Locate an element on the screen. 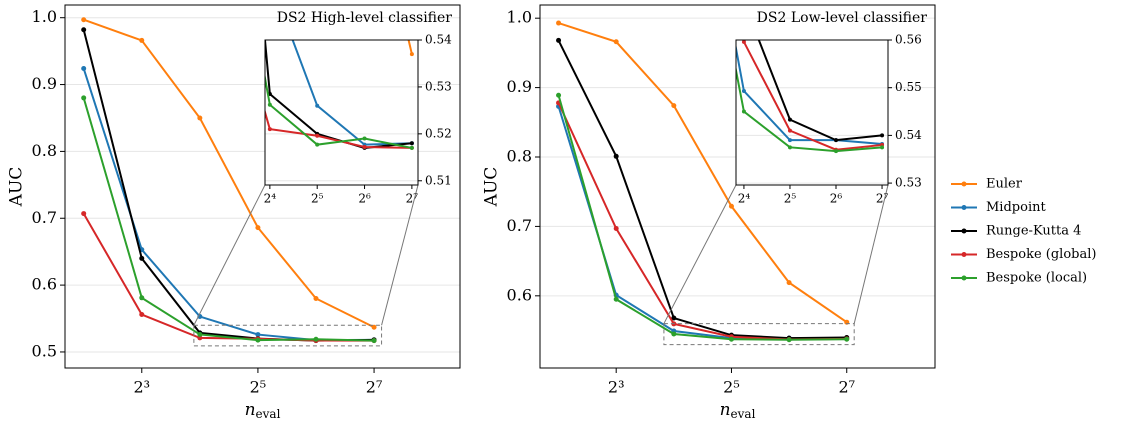 The width and height of the screenshot is (1126, 421). legend-label: Bespoke (global) is located at coordinates (1041, 254).